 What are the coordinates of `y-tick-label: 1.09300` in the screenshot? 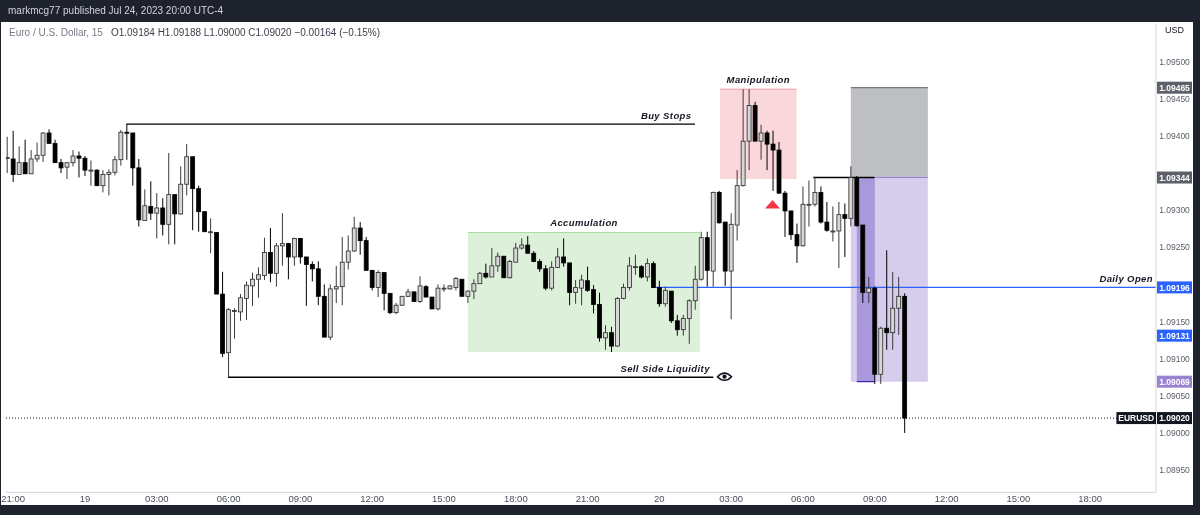 It's located at (1175, 210).